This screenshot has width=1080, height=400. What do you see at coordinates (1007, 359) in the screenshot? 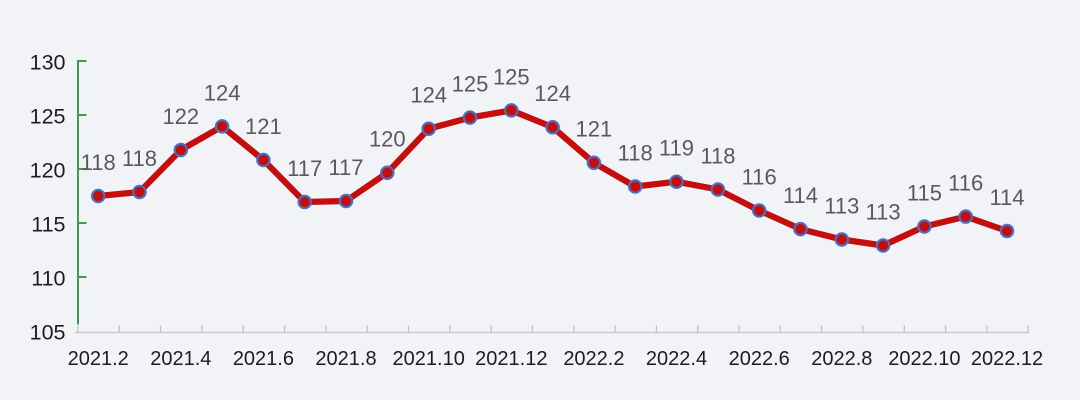
I see `svg-text: 2022.12` at bounding box center [1007, 359].